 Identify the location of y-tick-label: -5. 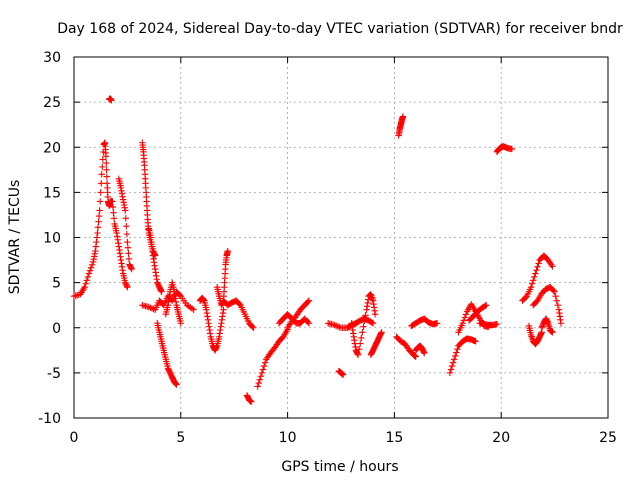
(54, 374).